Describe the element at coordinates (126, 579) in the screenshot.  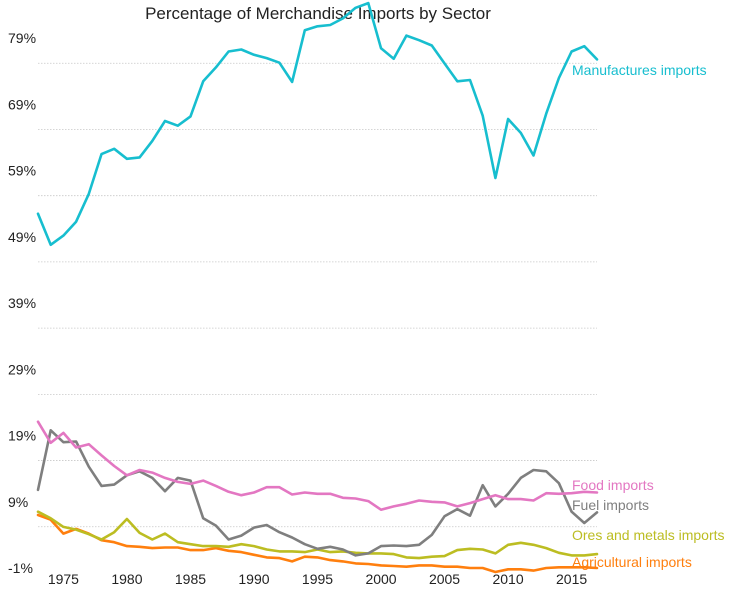
I see `x-tick-label: 1980` at that location.